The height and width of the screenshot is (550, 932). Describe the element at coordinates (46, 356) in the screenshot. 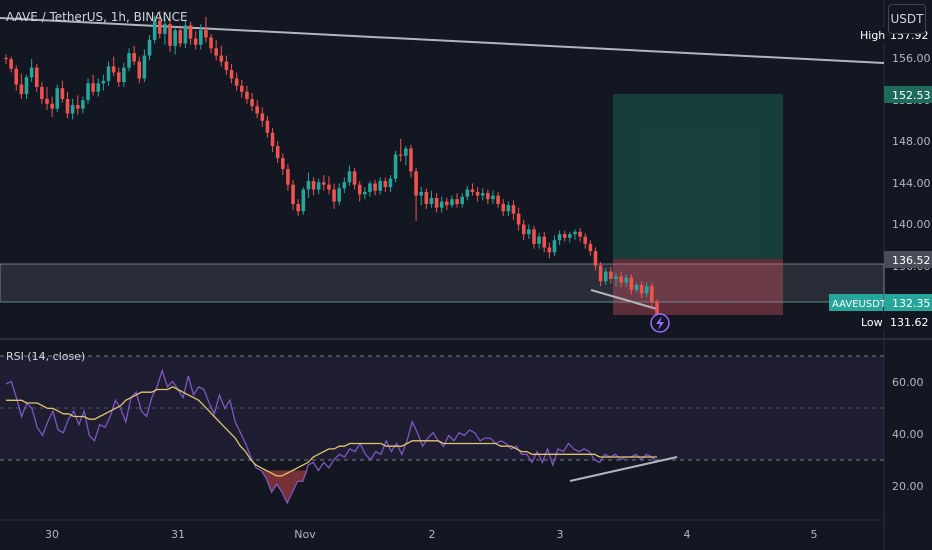

I see `rsi-title: RSI (14, close)` at that location.